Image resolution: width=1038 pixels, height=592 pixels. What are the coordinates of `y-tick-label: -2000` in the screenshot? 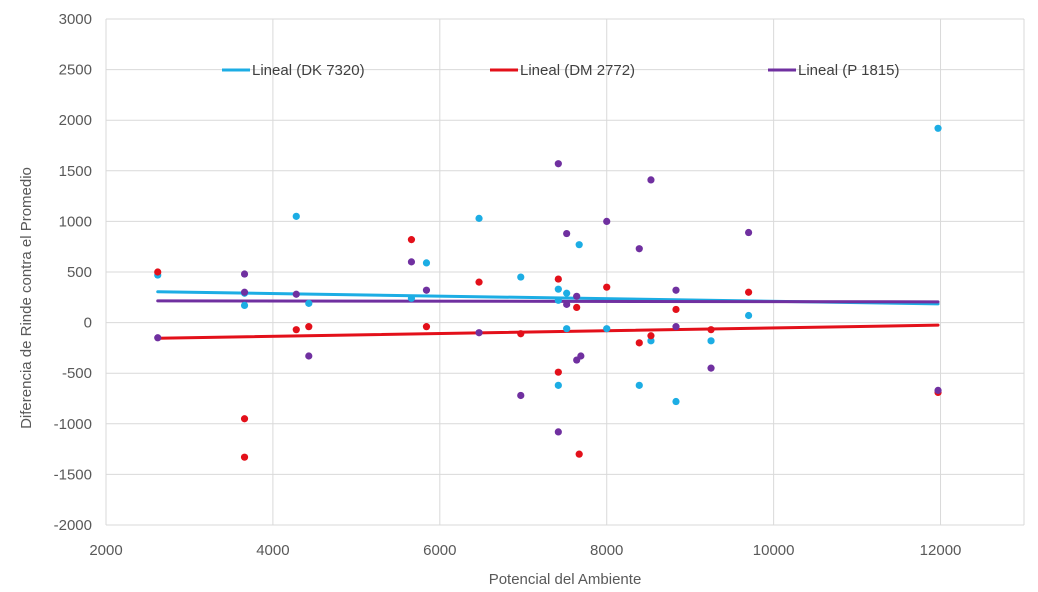 It's located at (73, 525).